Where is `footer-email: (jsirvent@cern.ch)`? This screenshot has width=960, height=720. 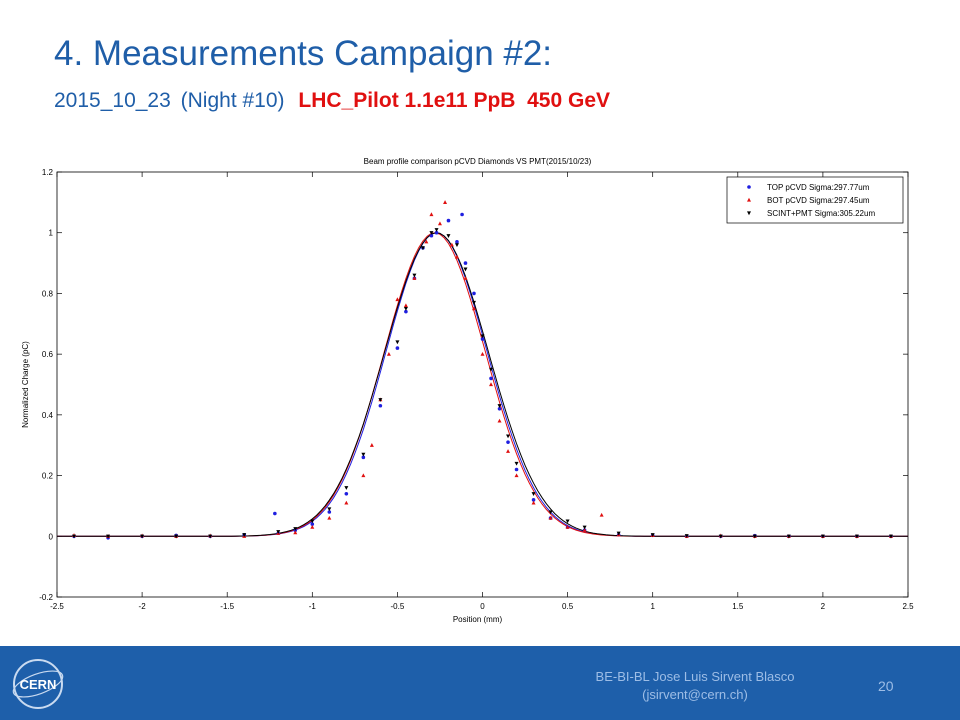
footer-email: (jsirvent@cern.ch) is located at coordinates (695, 694).